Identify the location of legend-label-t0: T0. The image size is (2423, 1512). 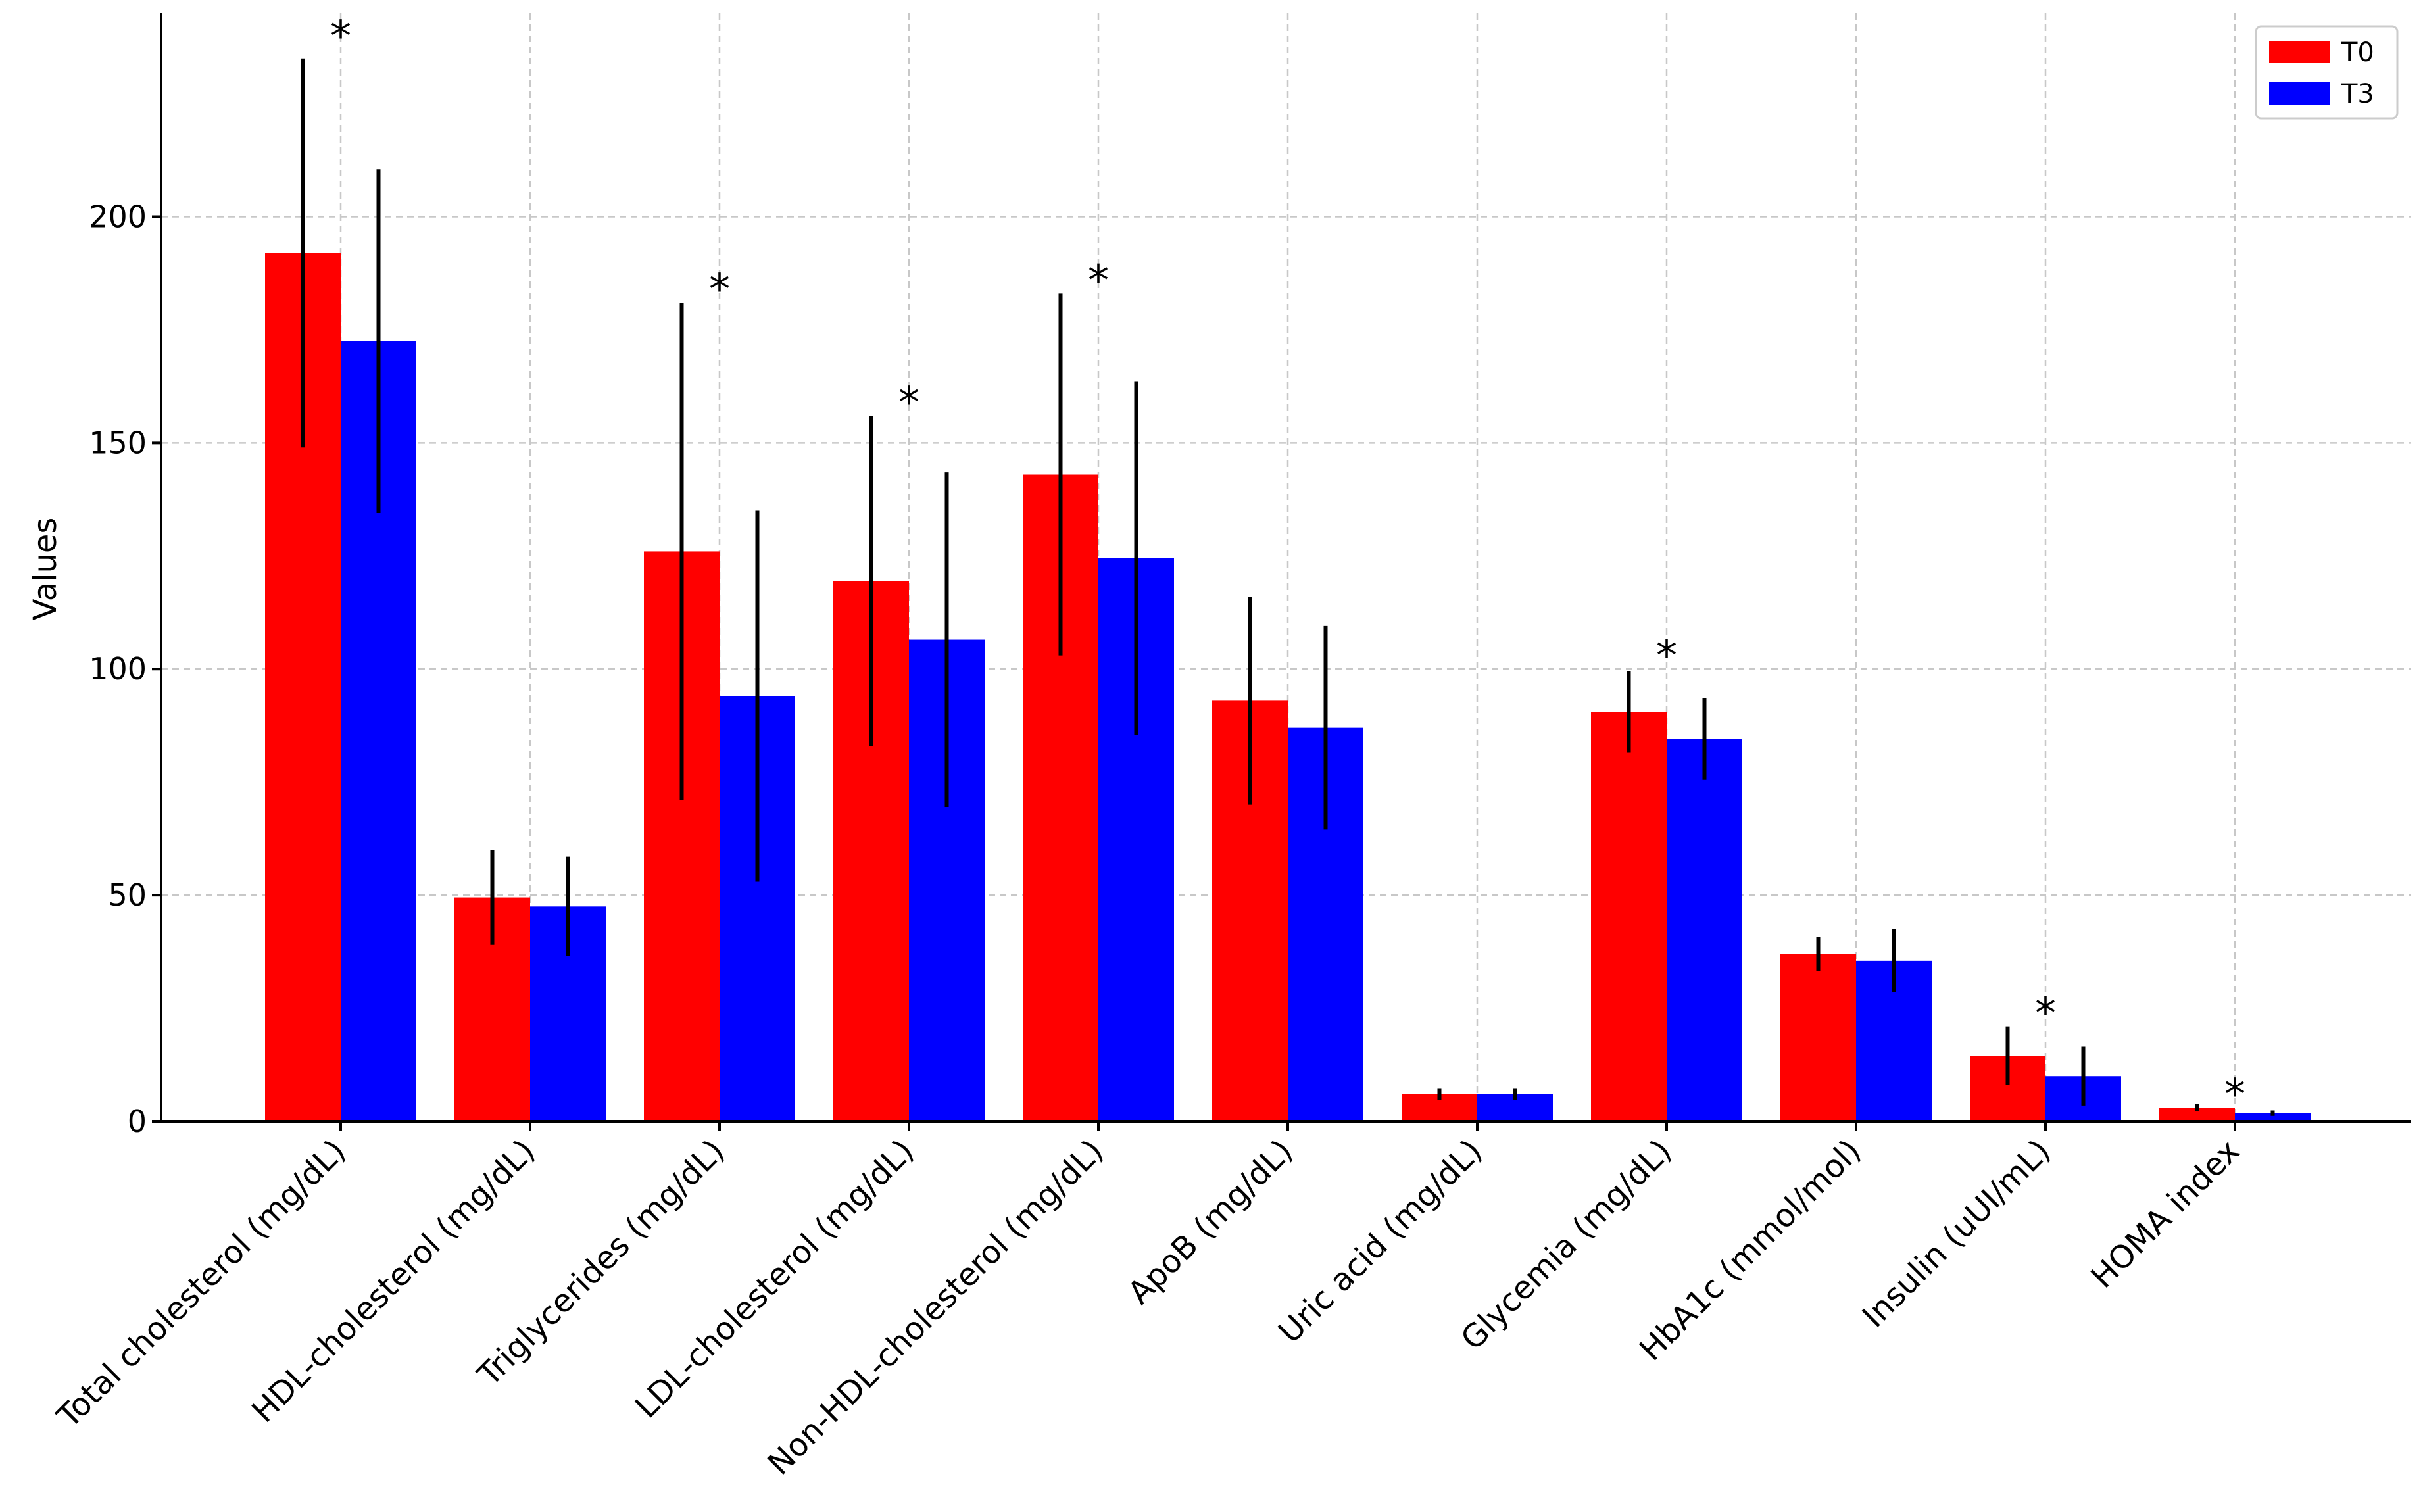
(2357, 52).